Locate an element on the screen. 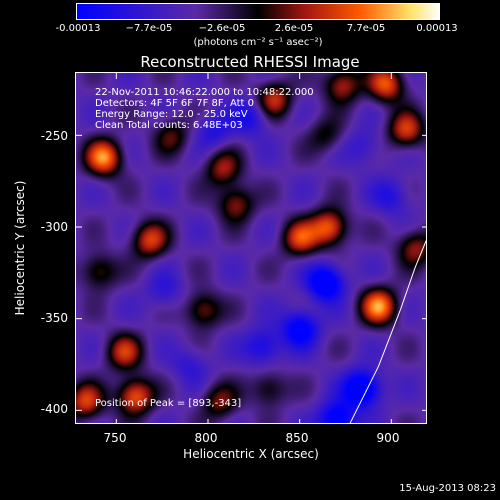 The height and width of the screenshot is (500, 500). colorbar-unit: (photons cm⁻² s⁻¹ asec⁻²) is located at coordinates (258, 42).